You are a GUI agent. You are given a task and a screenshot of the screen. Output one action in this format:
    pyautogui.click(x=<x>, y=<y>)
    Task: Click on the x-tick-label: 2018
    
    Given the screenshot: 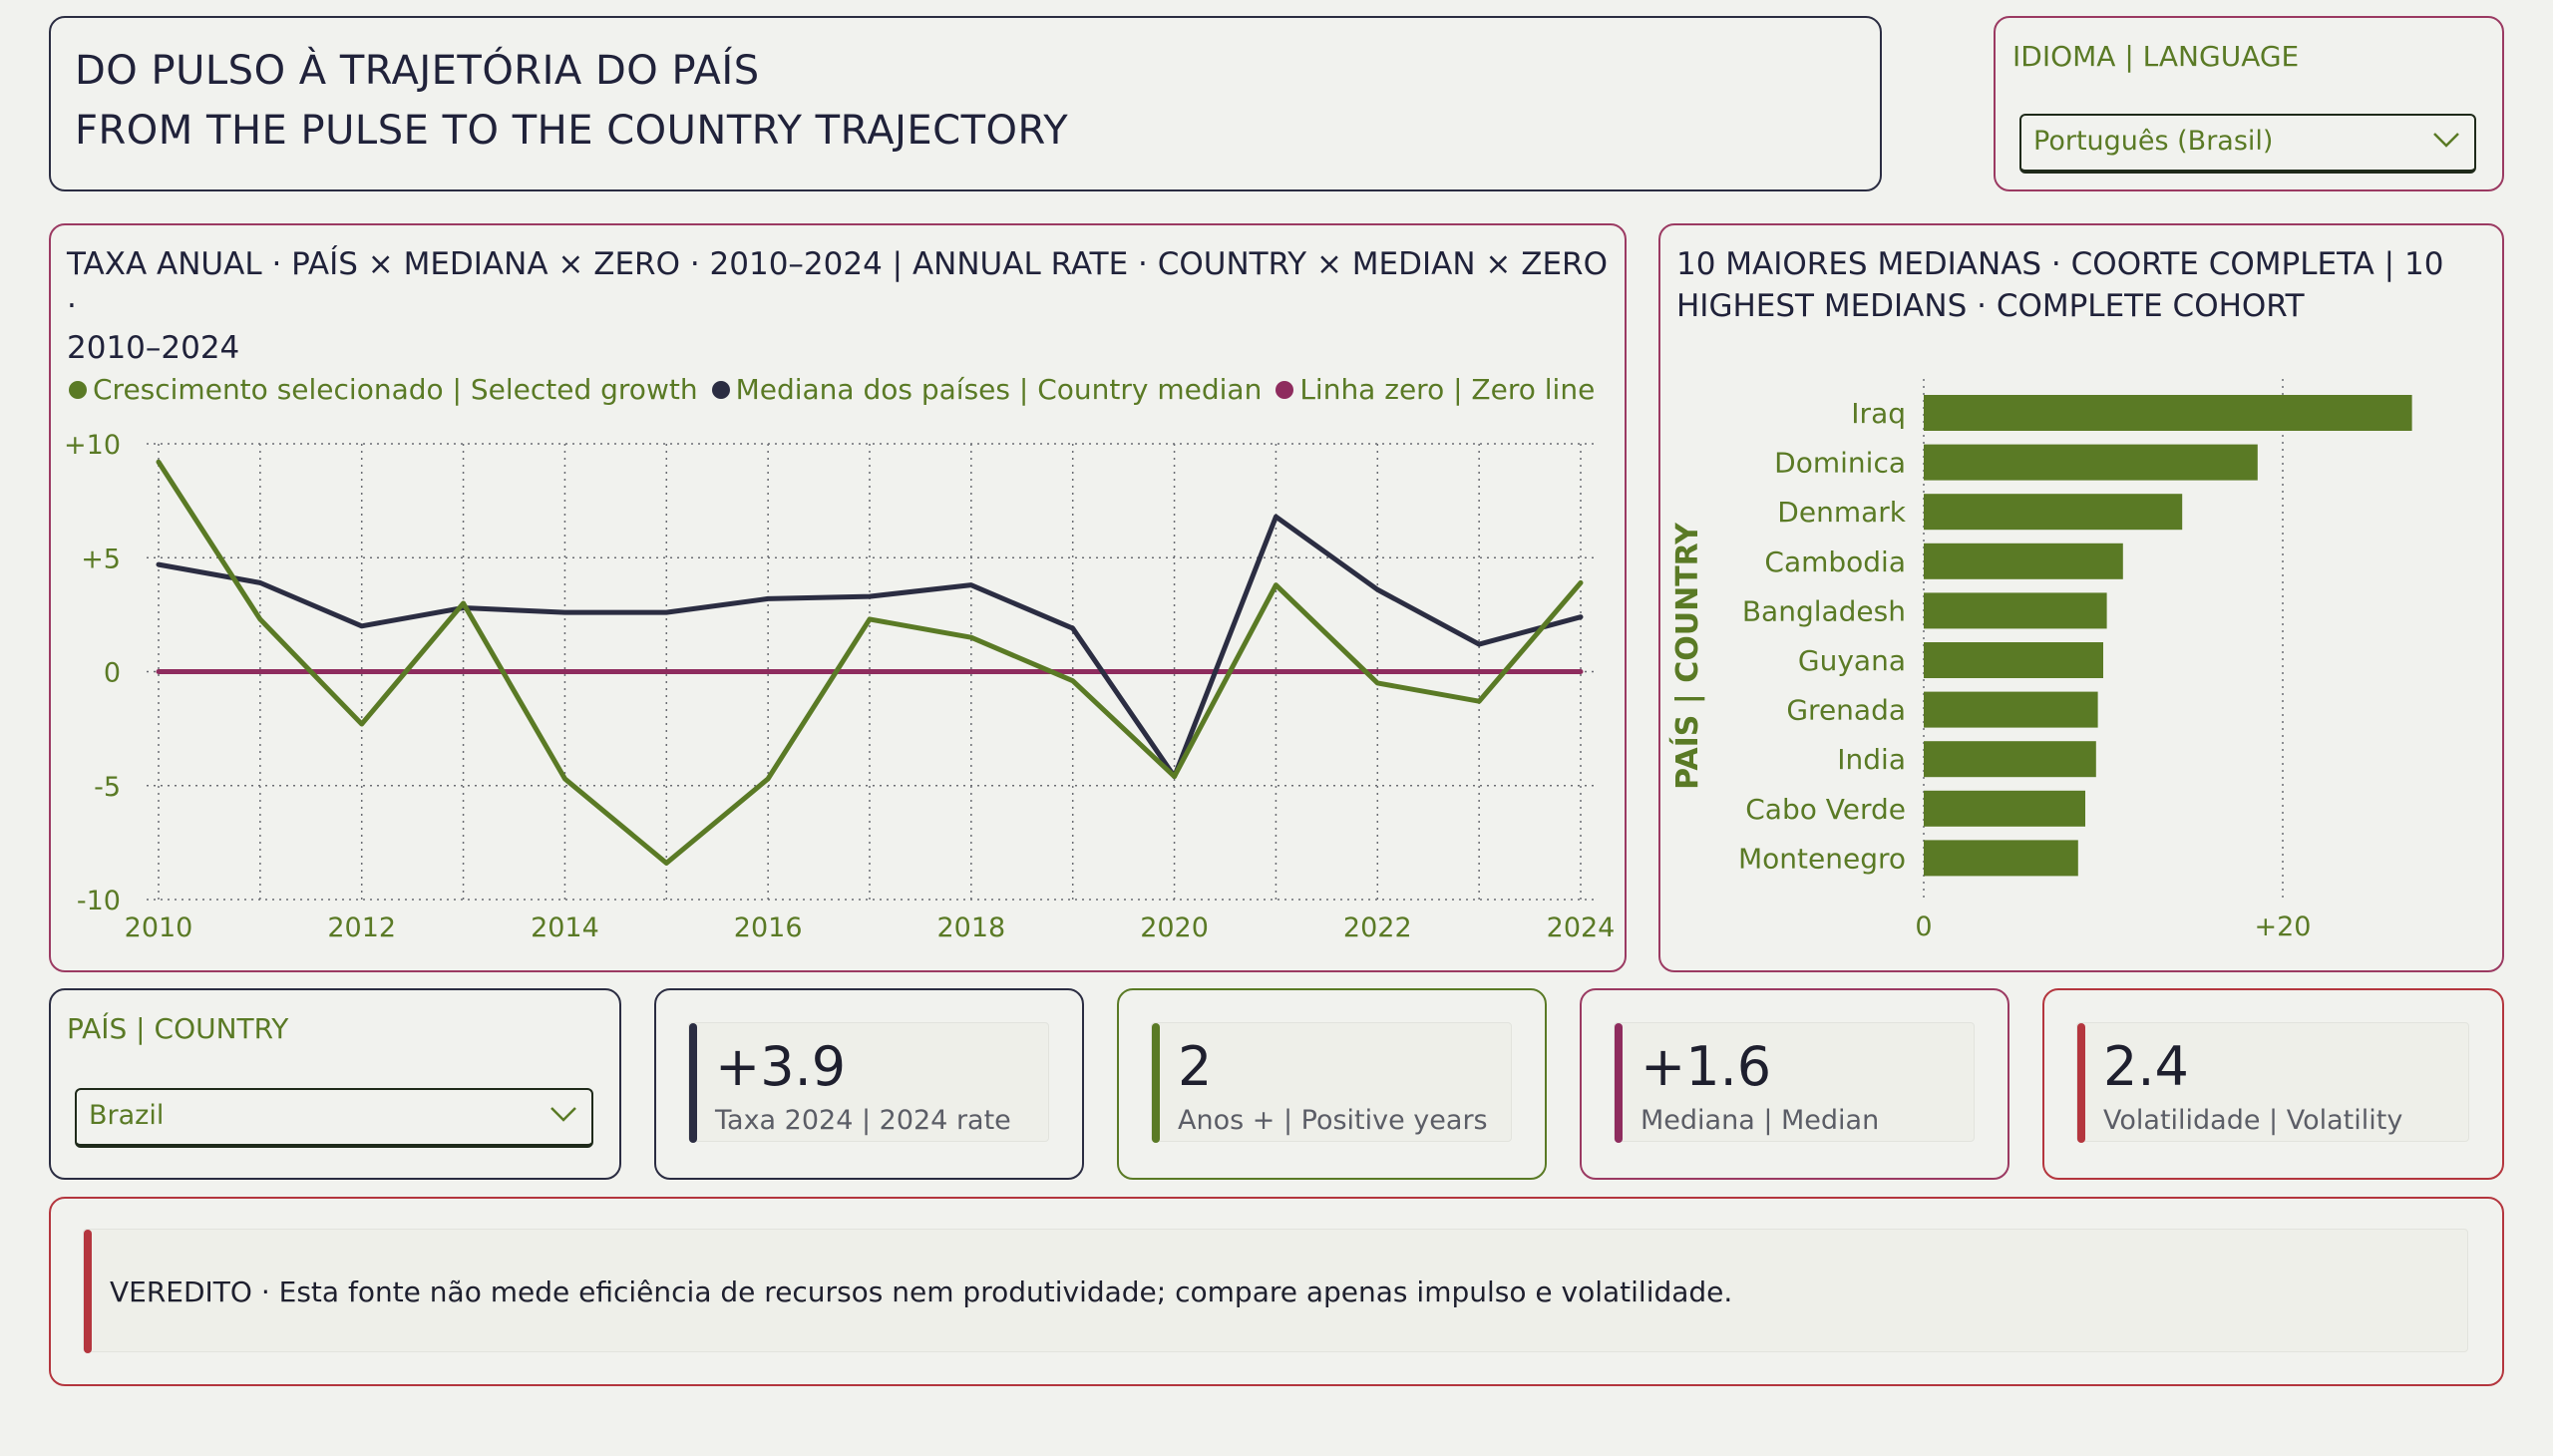 What is the action you would take?
    pyautogui.click(x=971, y=927)
    